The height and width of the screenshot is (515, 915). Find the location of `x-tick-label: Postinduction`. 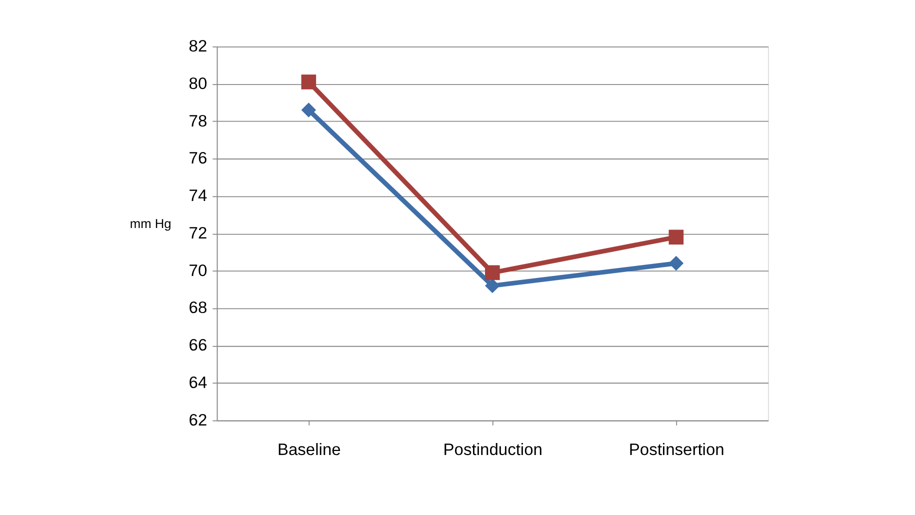

x-tick-label: Postinduction is located at coordinates (492, 449).